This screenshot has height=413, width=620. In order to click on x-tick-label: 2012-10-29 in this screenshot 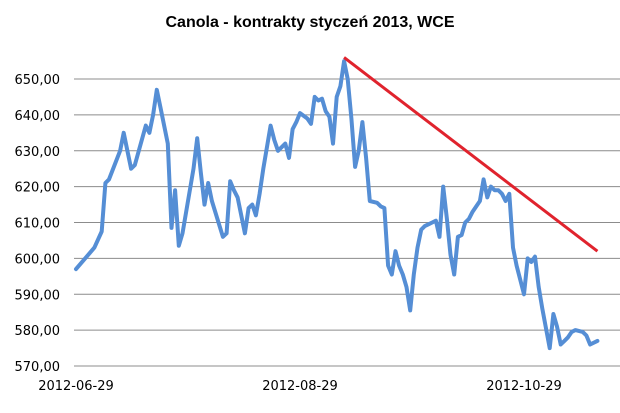, I will do `click(524, 386)`.